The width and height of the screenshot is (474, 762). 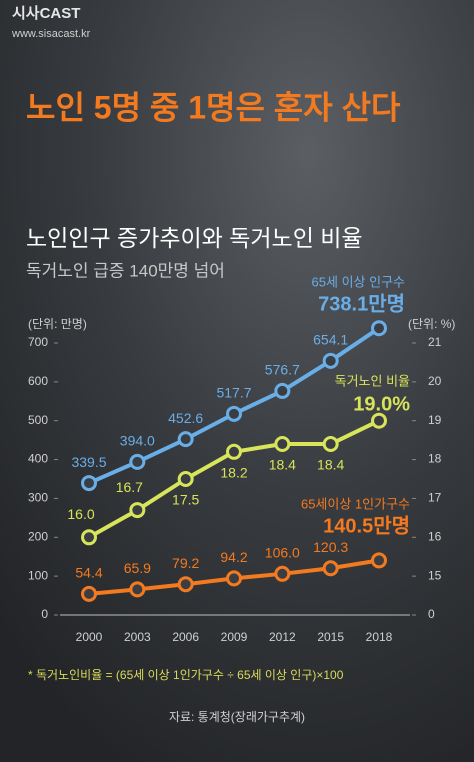 I want to click on chart-subtitle: 노인인구 증가추이와 독거노인 비율, so click(x=194, y=238).